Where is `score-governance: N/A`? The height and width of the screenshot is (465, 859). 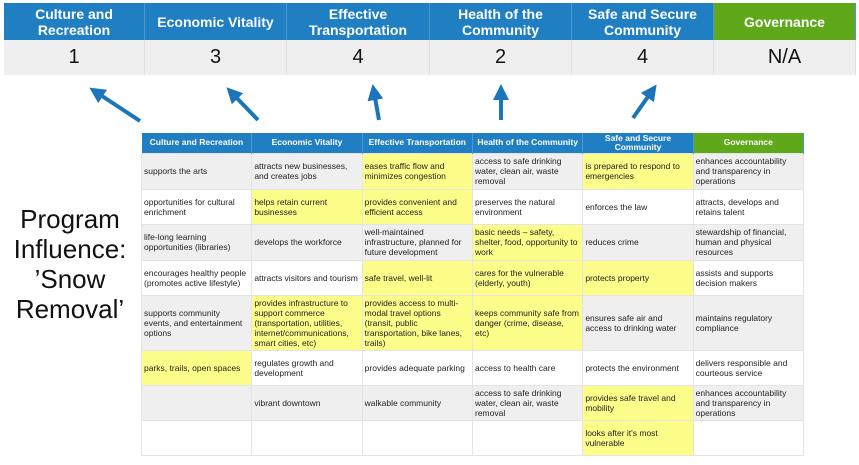 score-governance: N/A is located at coordinates (785, 57).